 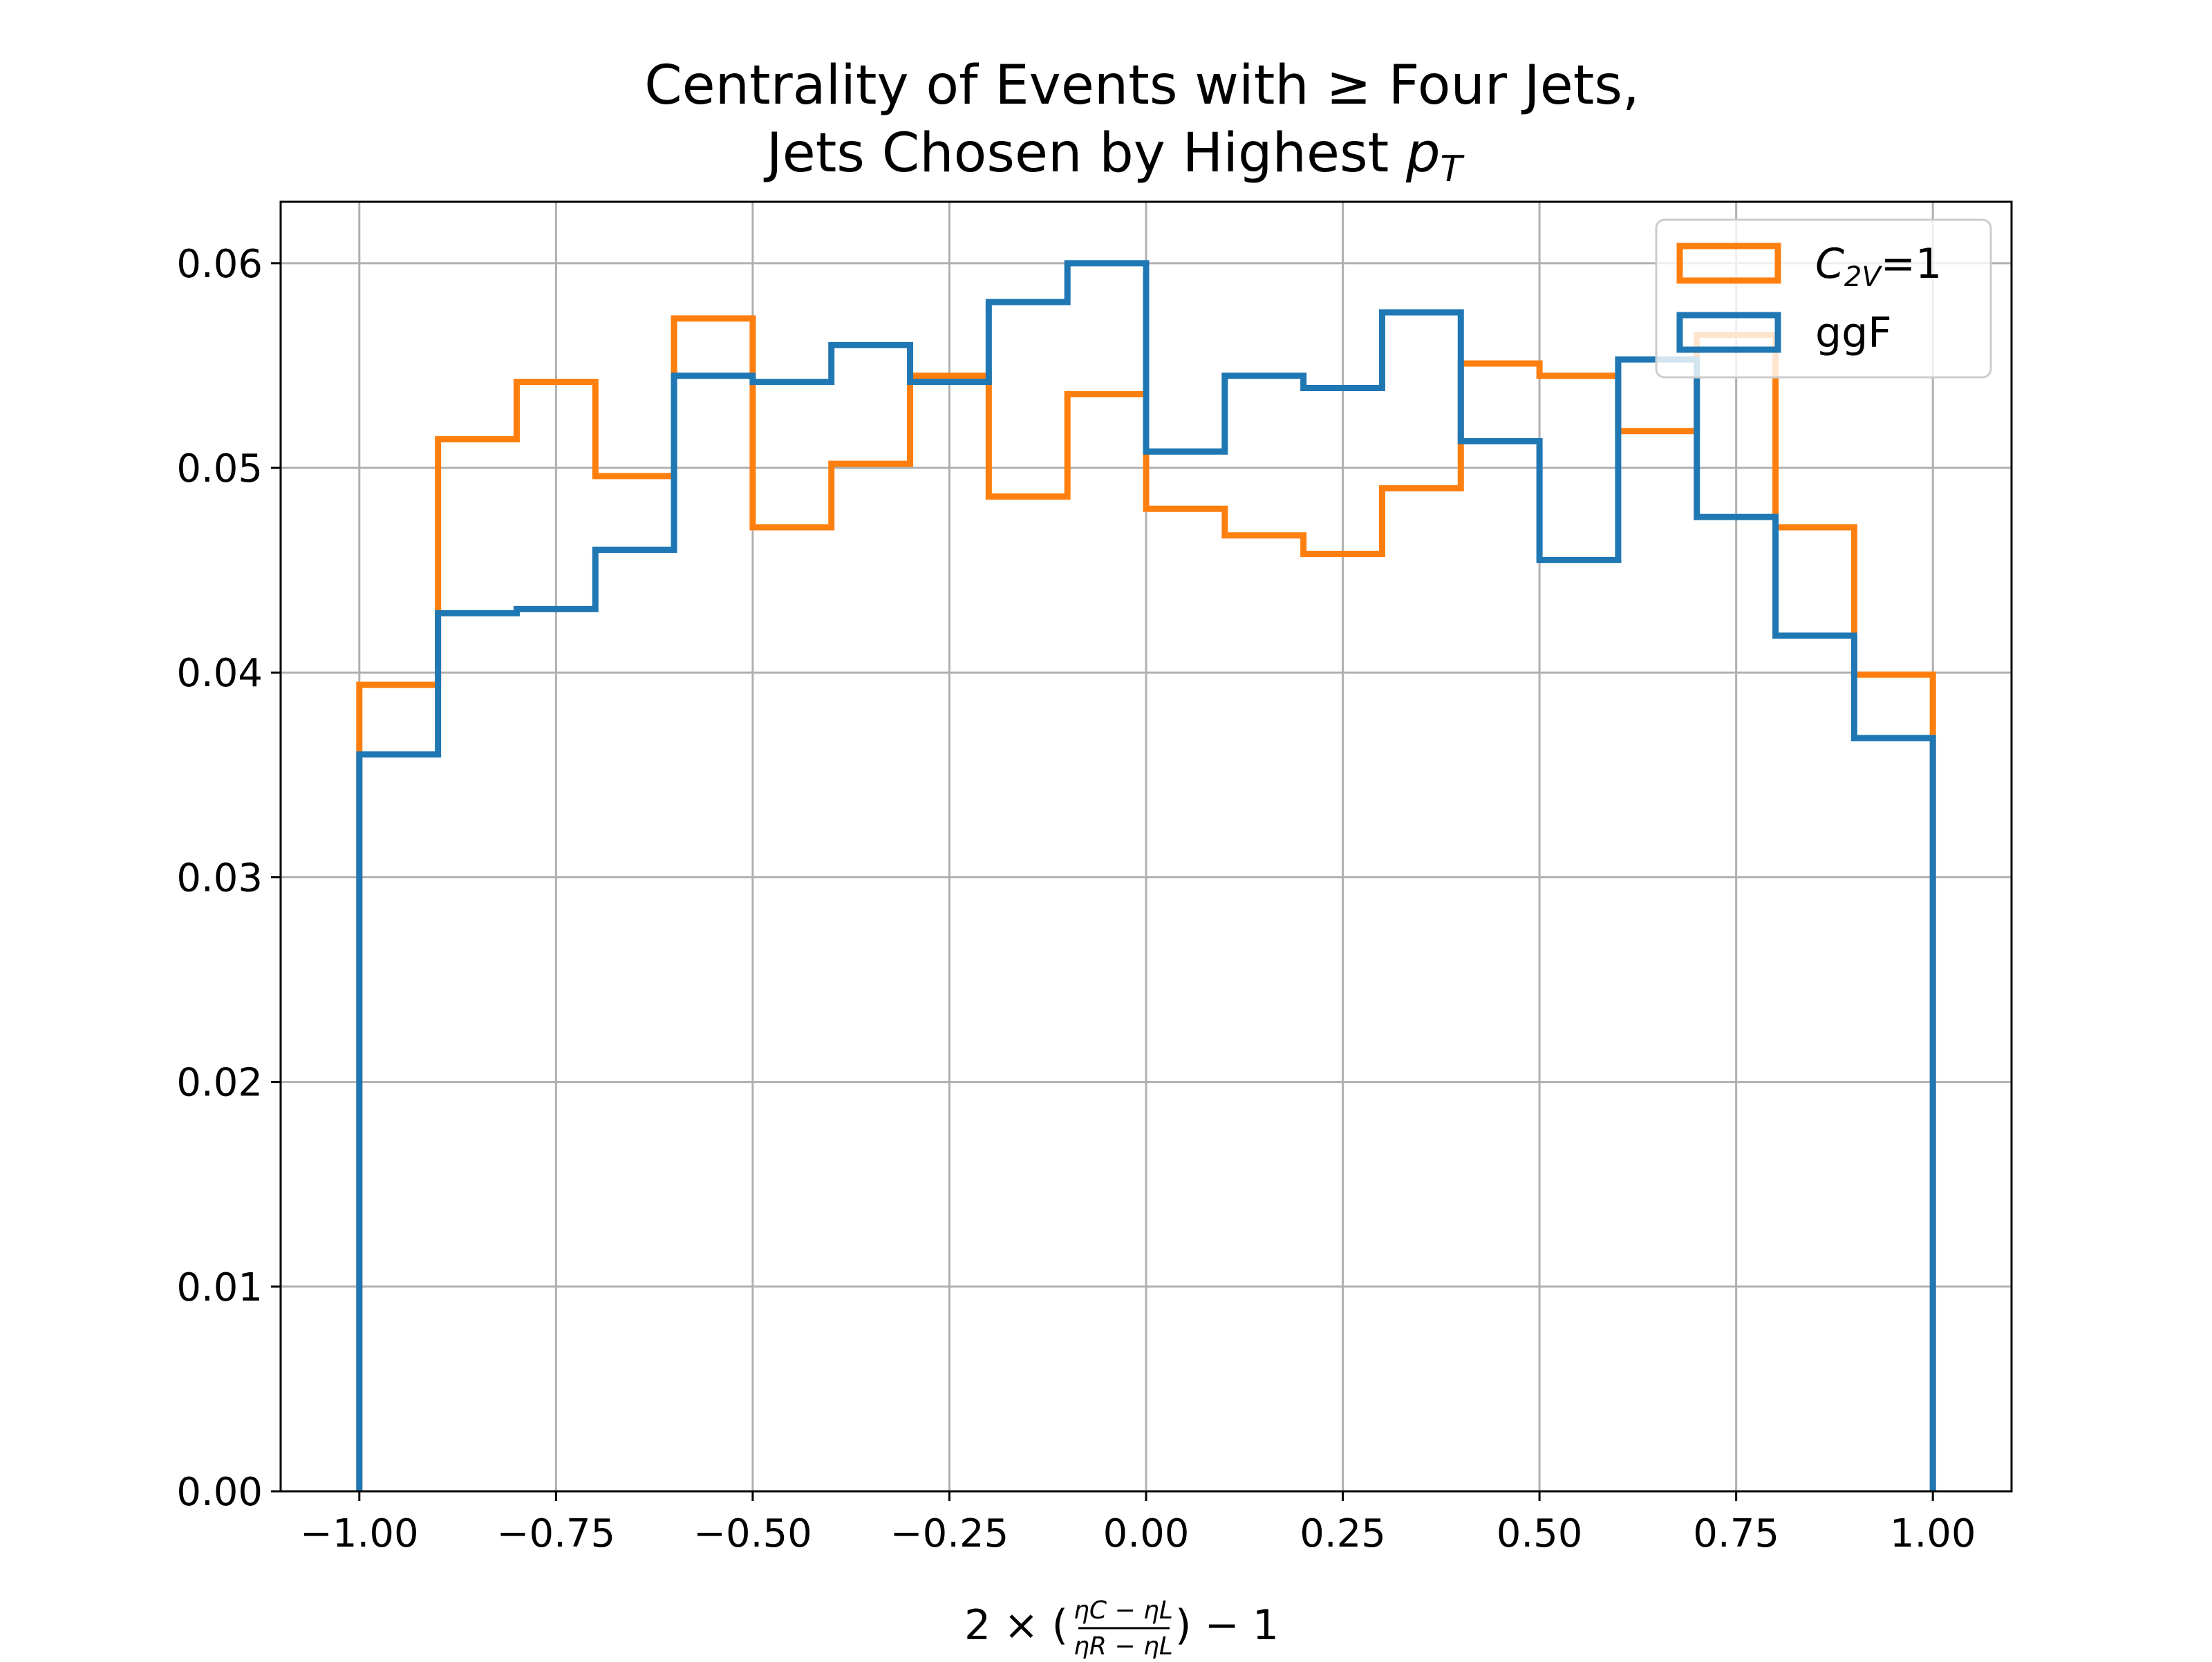 I want to click on y-tick-label: 0.00, so click(x=219, y=1493).